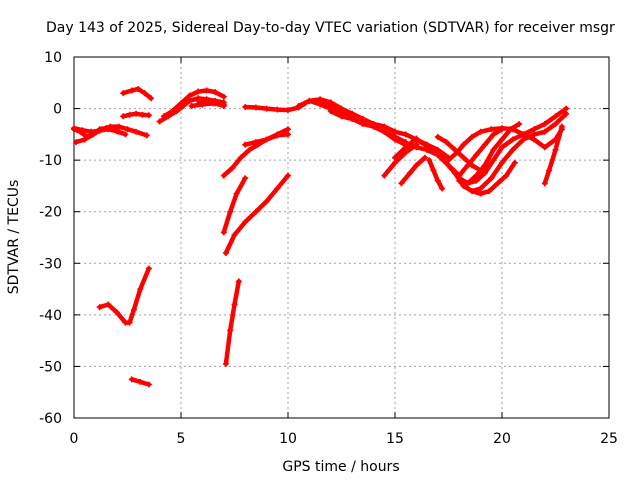 The width and height of the screenshot is (640, 480). What do you see at coordinates (50, 419) in the screenshot?
I see `y-tick-label: -60` at bounding box center [50, 419].